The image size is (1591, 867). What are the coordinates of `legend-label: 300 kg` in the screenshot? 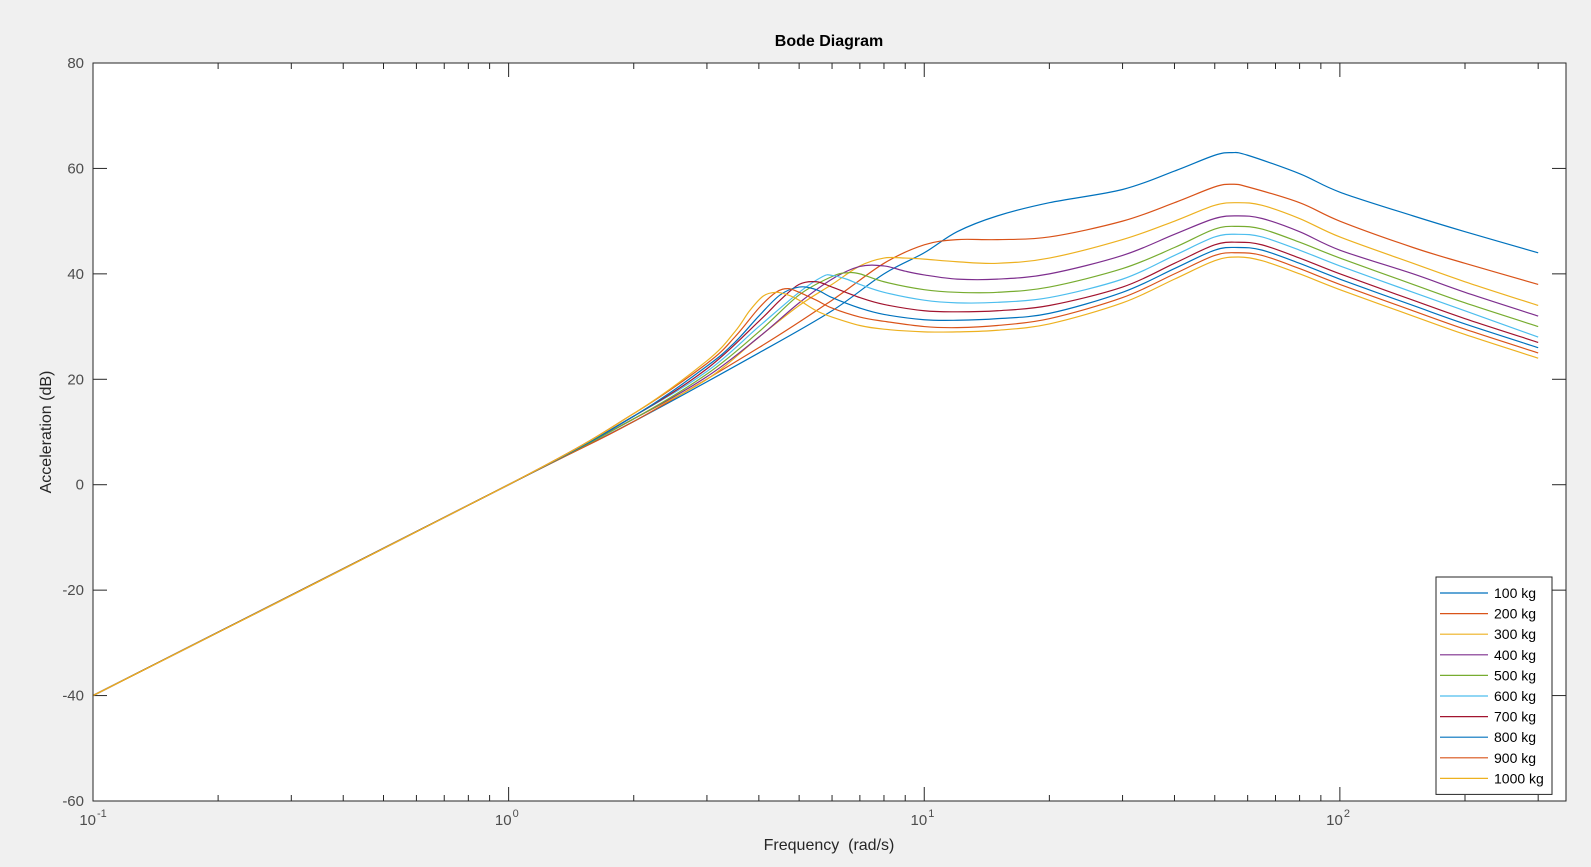 It's located at (1515, 634).